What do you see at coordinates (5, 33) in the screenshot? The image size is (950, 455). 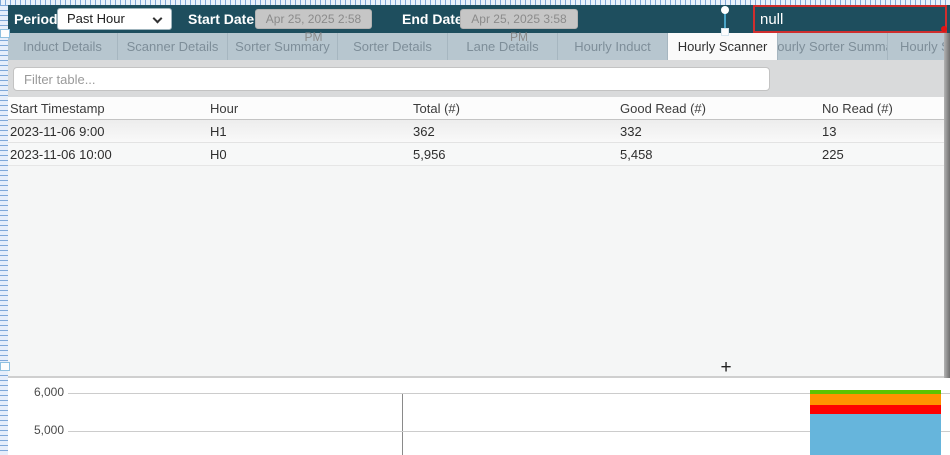 I see `ruler-guide-handle-top` at bounding box center [5, 33].